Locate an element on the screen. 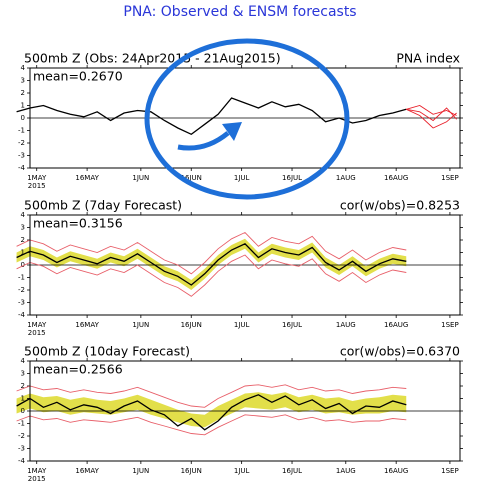  panel-right-label: PNA index is located at coordinates (428, 58).